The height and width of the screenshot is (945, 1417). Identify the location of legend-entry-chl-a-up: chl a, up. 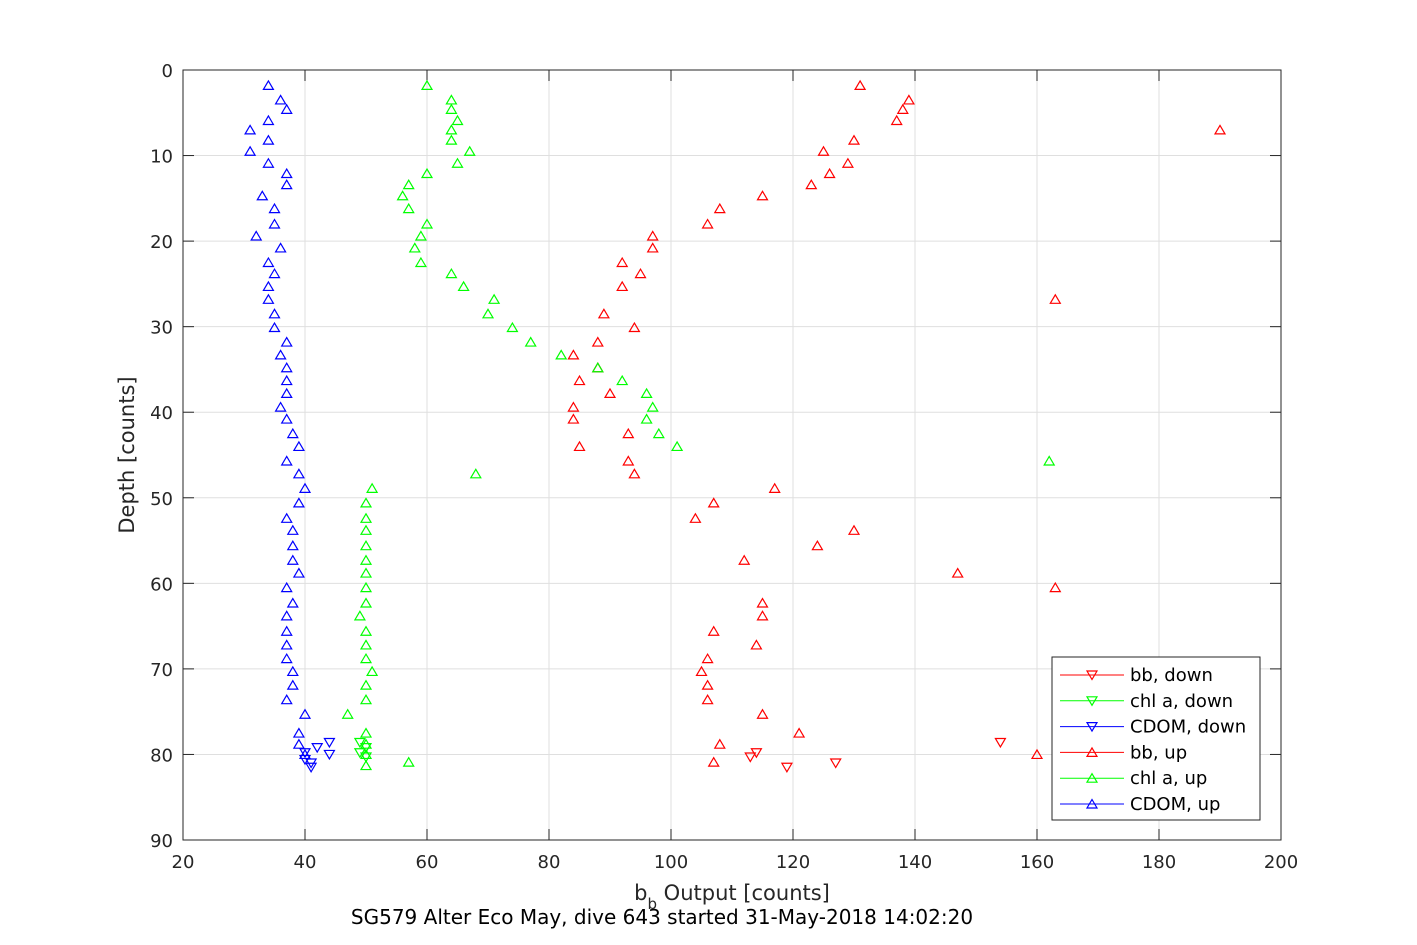
(1133, 778).